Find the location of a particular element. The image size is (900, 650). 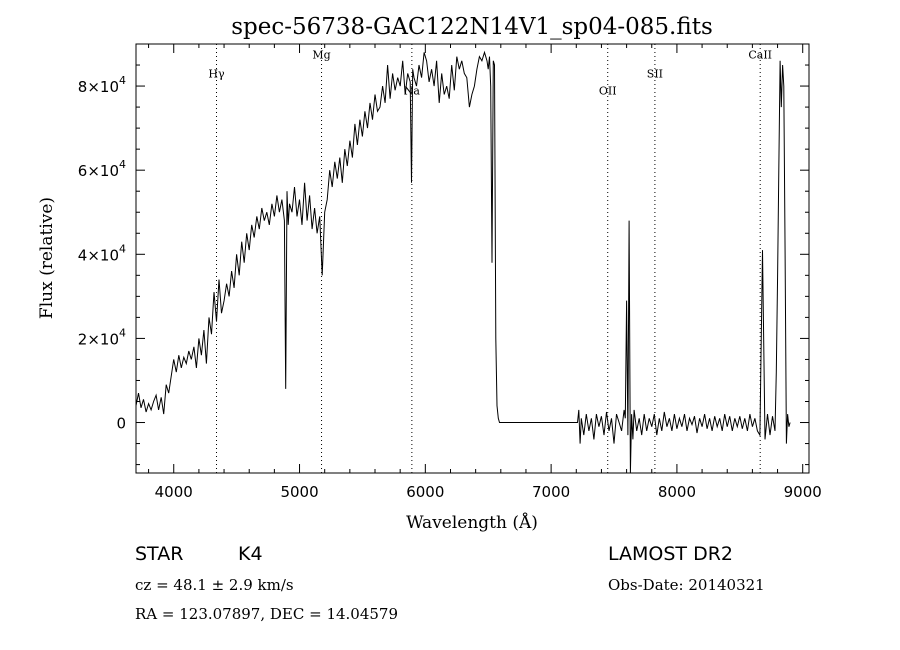

y-tick-mantissa: 2×10 is located at coordinates (98, 339).